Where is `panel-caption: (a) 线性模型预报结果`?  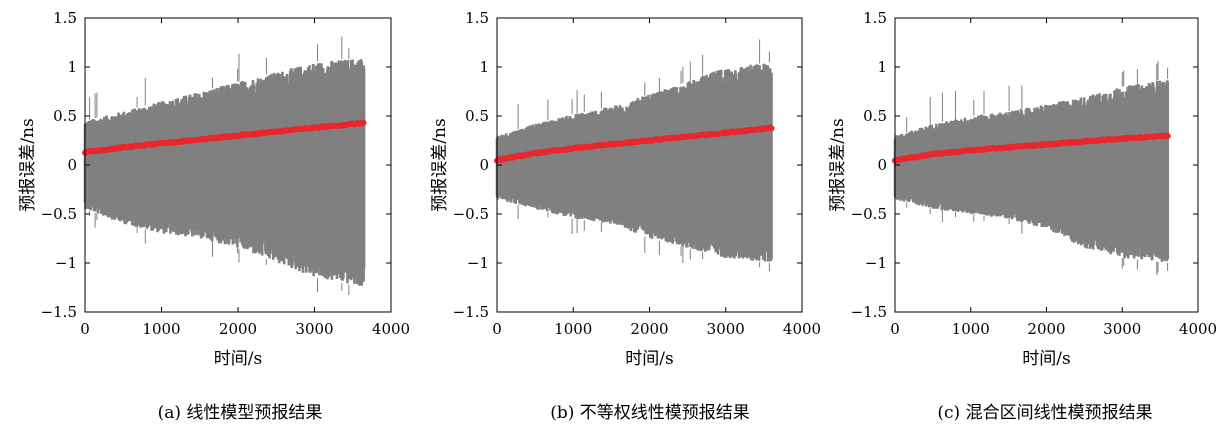
panel-caption: (a) 线性模型预报结果 is located at coordinates (240, 413).